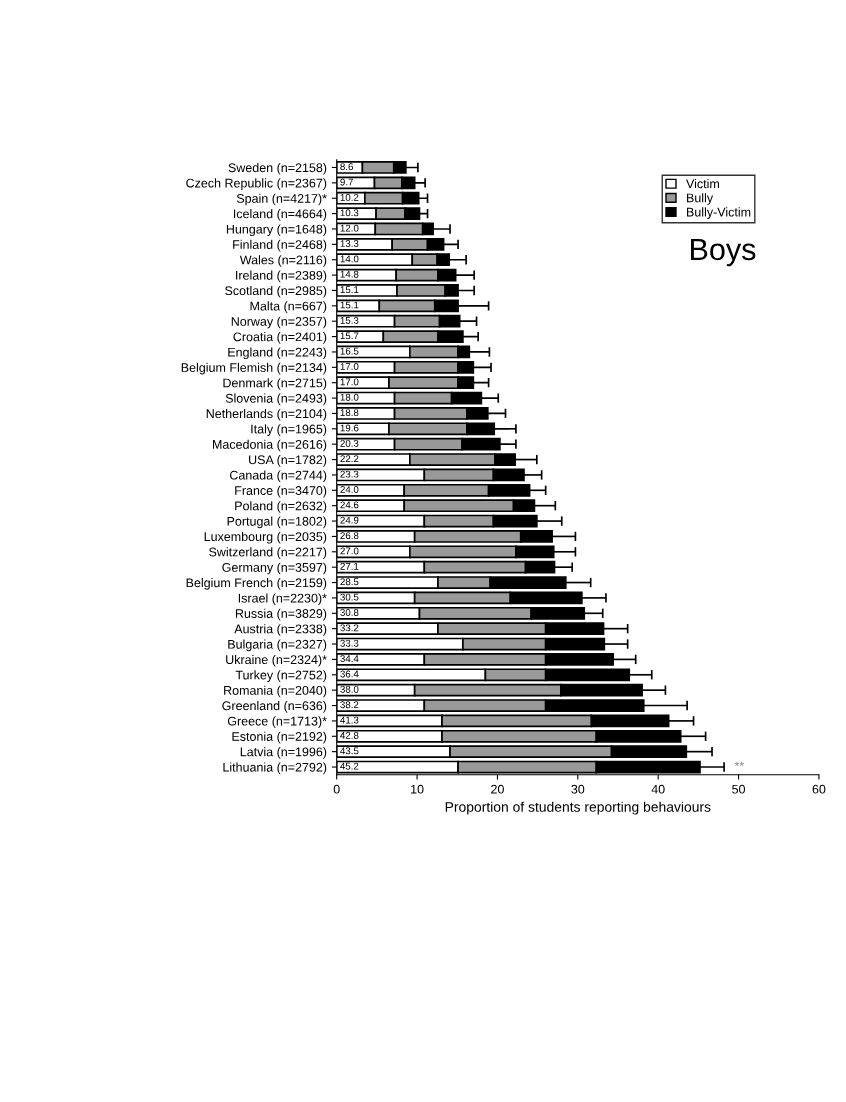 The image size is (846, 1102). What do you see at coordinates (268, 553) in the screenshot?
I see `y-tick-label: Switzerland (n=2217)` at bounding box center [268, 553].